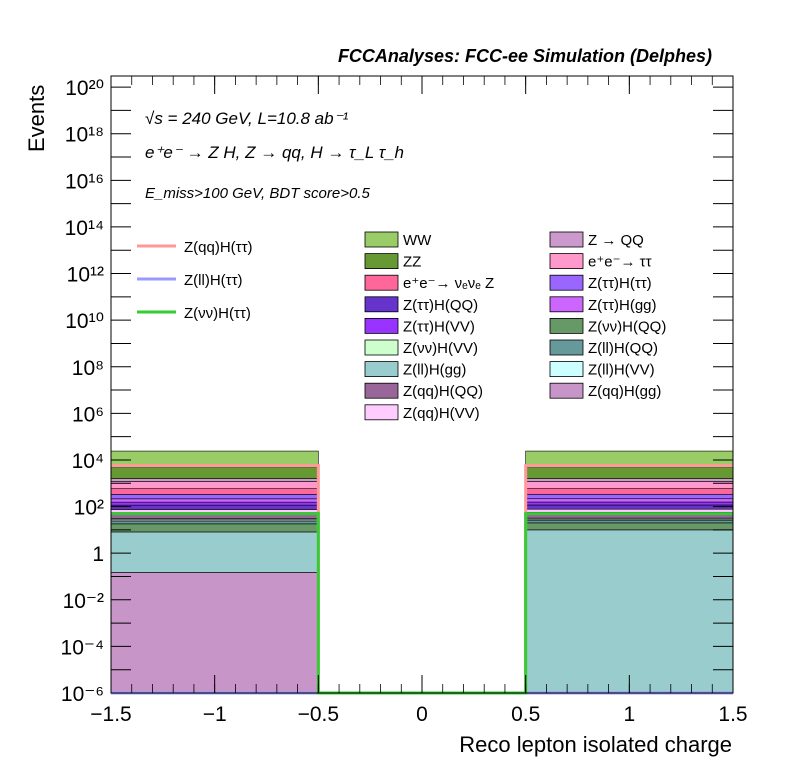  I want to click on bar-z-qq-h-vv-bin2, so click(629, 510).